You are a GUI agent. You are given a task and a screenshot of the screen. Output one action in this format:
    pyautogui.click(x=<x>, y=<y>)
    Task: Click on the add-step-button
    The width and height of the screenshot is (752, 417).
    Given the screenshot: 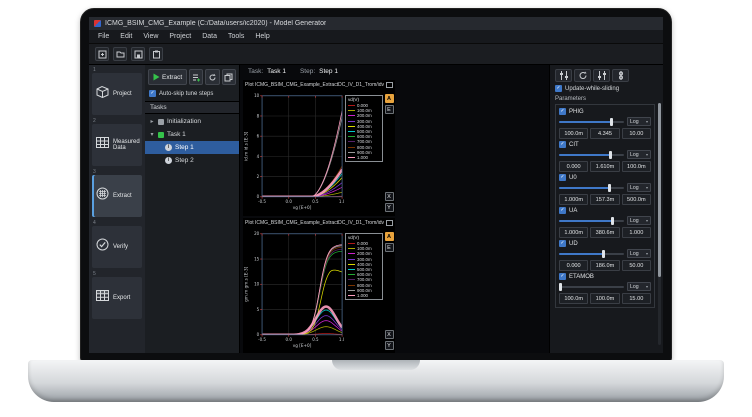 What is the action you would take?
    pyautogui.click(x=196, y=77)
    